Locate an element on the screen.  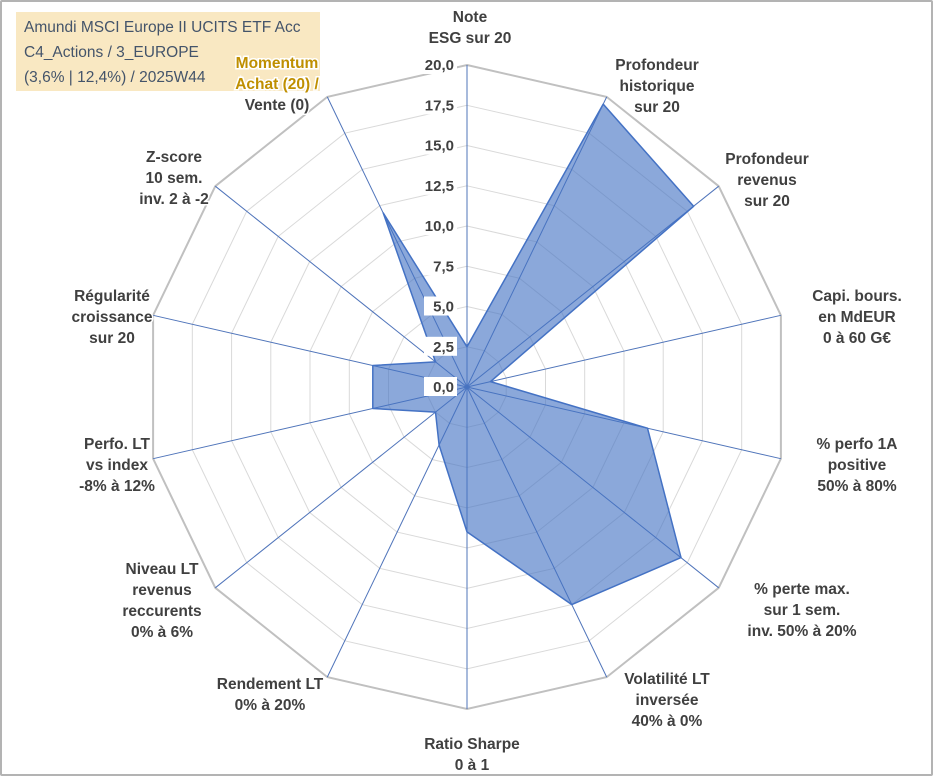
axis-label-volatilite-lt: Volatilité LT inversée 40% à 0% is located at coordinates (667, 700).